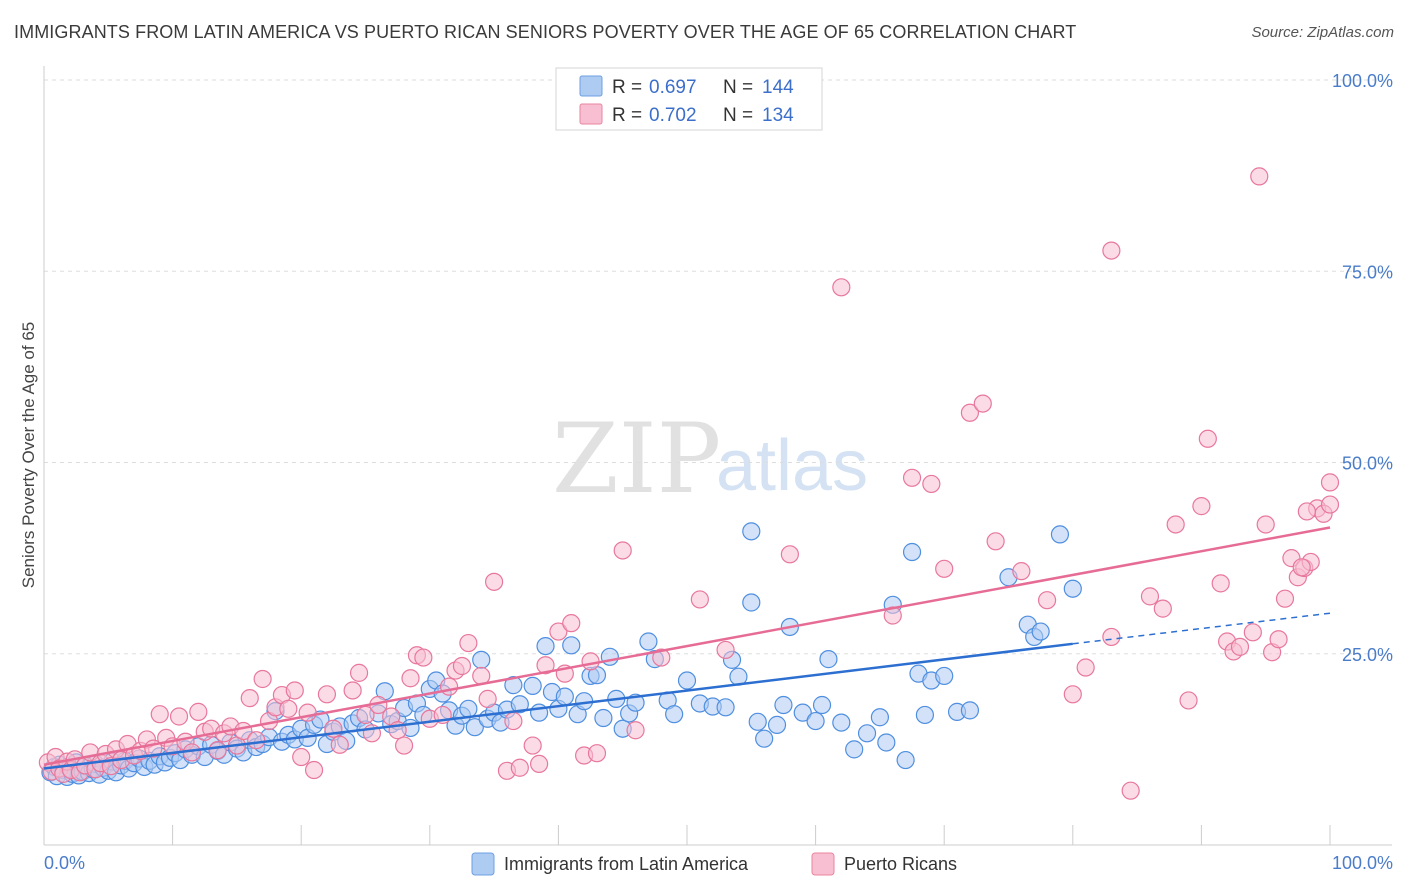  Describe the element at coordinates (738, 115) in the screenshot. I see `legend-n-label-2: N =` at that location.